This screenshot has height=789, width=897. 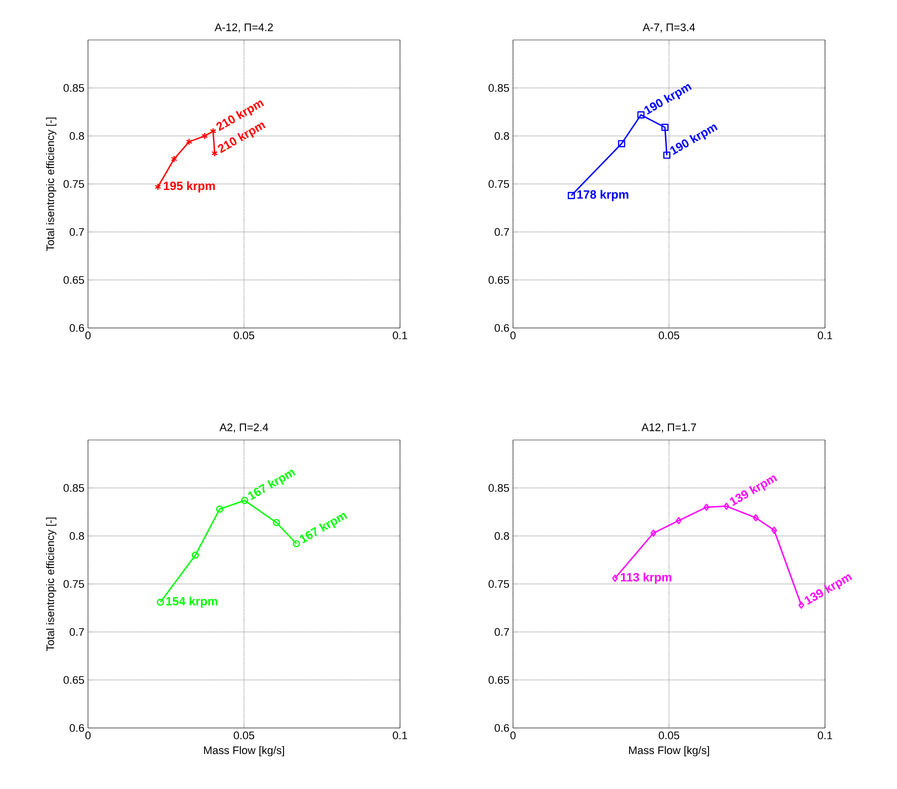 What do you see at coordinates (668, 427) in the screenshot?
I see `chart-title: A12, Π=1.7` at bounding box center [668, 427].